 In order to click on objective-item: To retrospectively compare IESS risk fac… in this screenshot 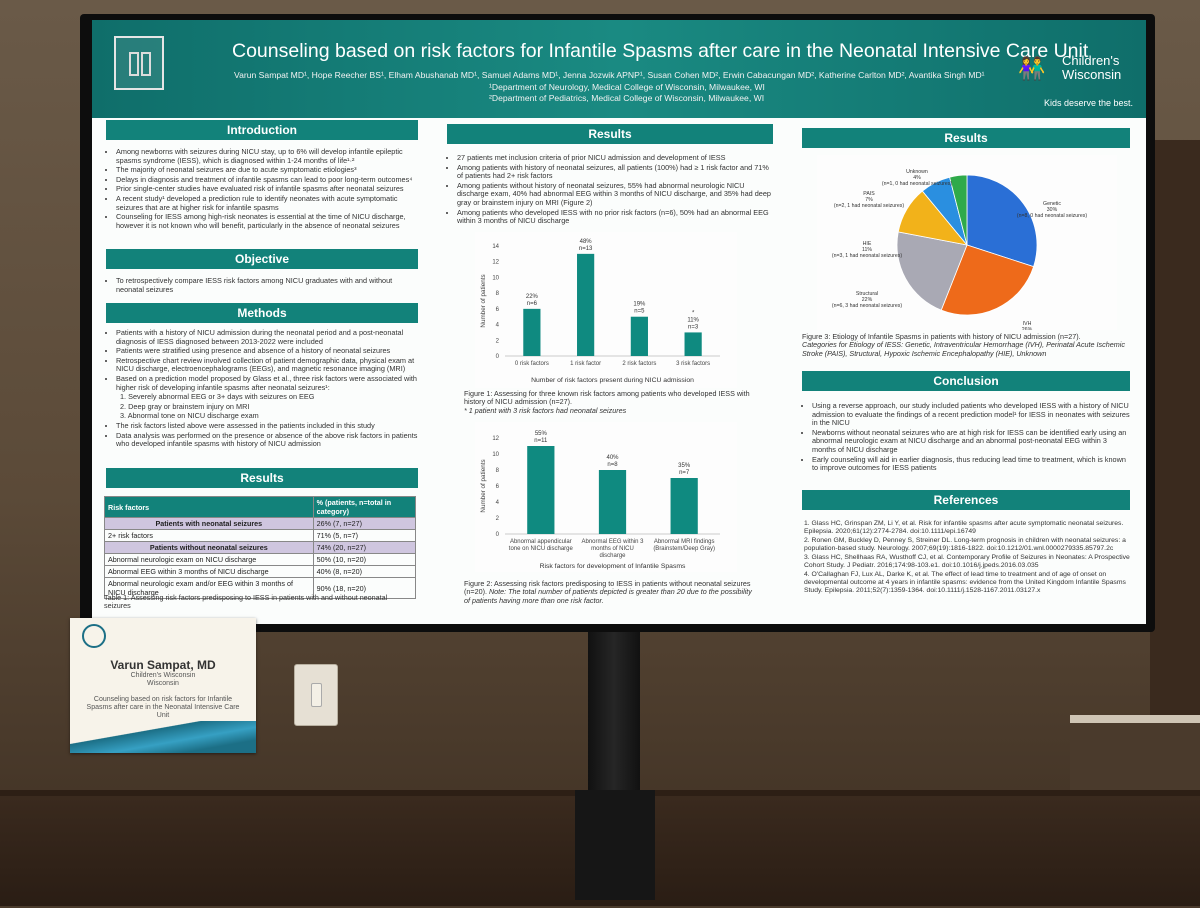, I will do `click(267, 285)`.